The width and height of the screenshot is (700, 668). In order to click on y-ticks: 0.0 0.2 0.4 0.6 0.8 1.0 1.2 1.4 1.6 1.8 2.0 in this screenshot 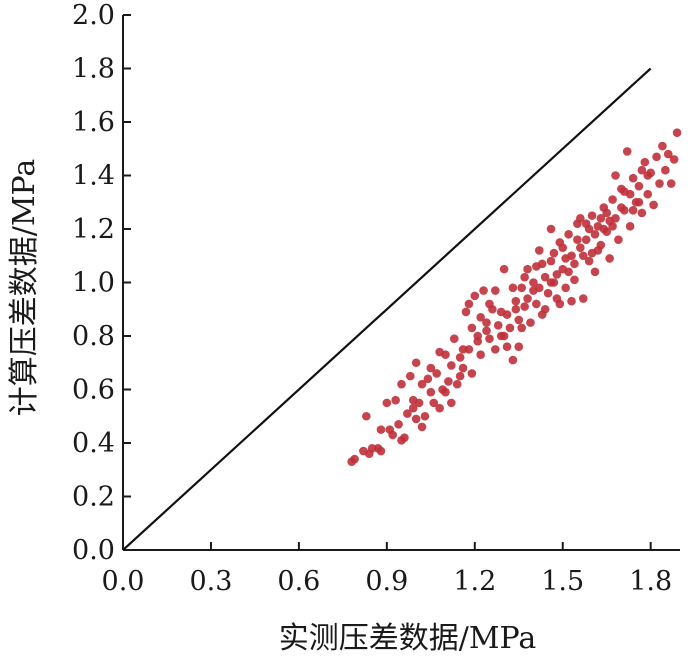, I will do `click(101, 283)`.